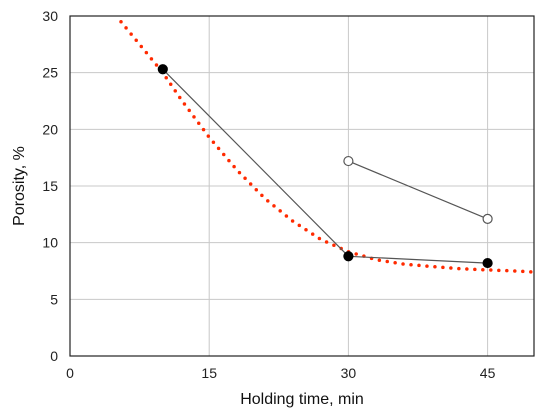 Image resolution: width=550 pixels, height=418 pixels. What do you see at coordinates (50, 129) in the screenshot?
I see `y-tick-label: 20` at bounding box center [50, 129].